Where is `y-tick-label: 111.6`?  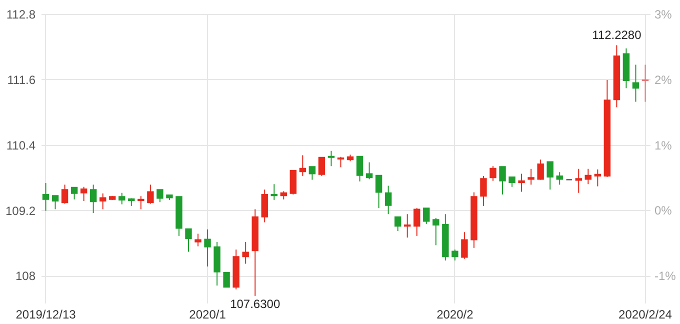
y-tick-label: 111.6 is located at coordinates (21, 79).